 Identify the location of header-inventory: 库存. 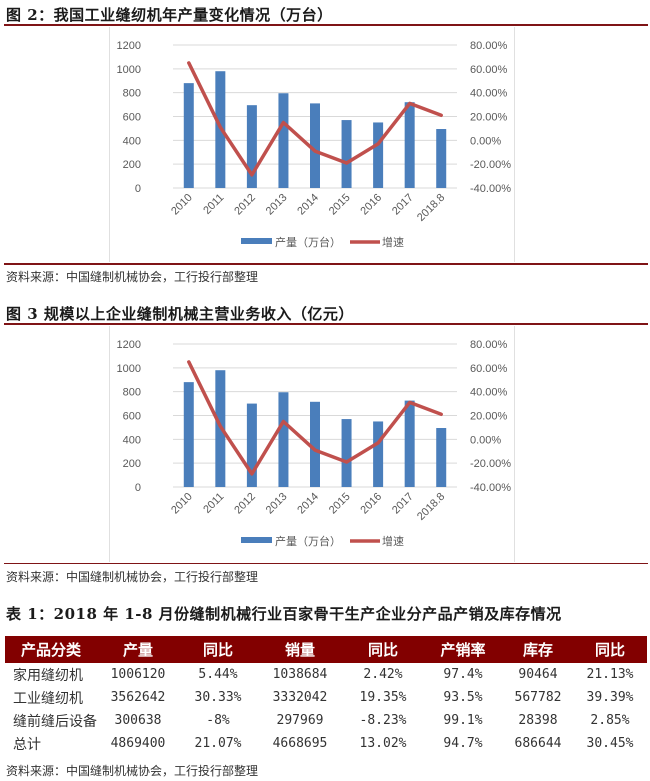
(538, 649).